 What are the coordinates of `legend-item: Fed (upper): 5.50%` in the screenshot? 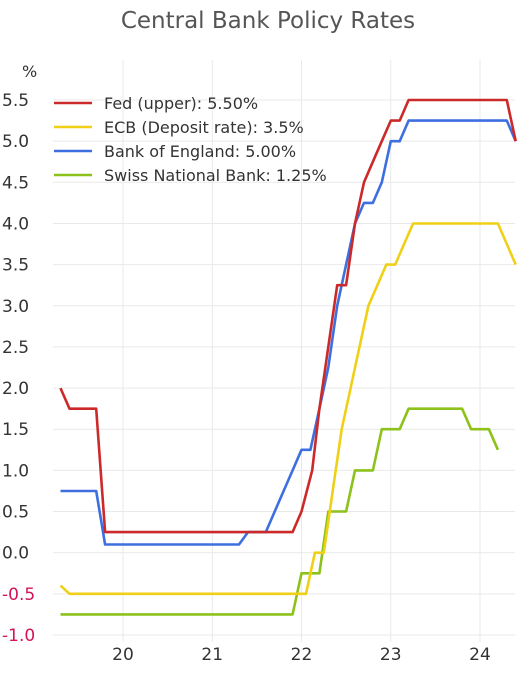 It's located at (156, 103).